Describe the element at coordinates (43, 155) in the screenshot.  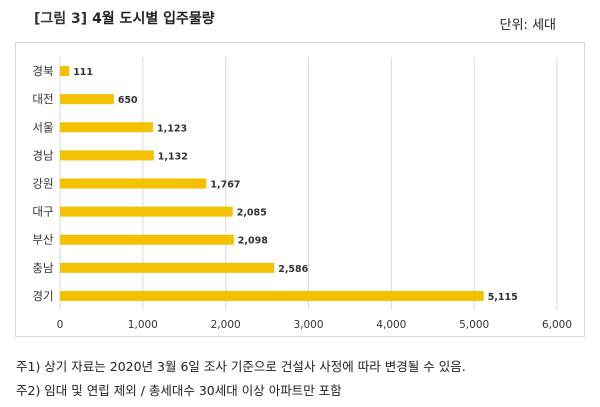
I see `category-label: 경남` at that location.